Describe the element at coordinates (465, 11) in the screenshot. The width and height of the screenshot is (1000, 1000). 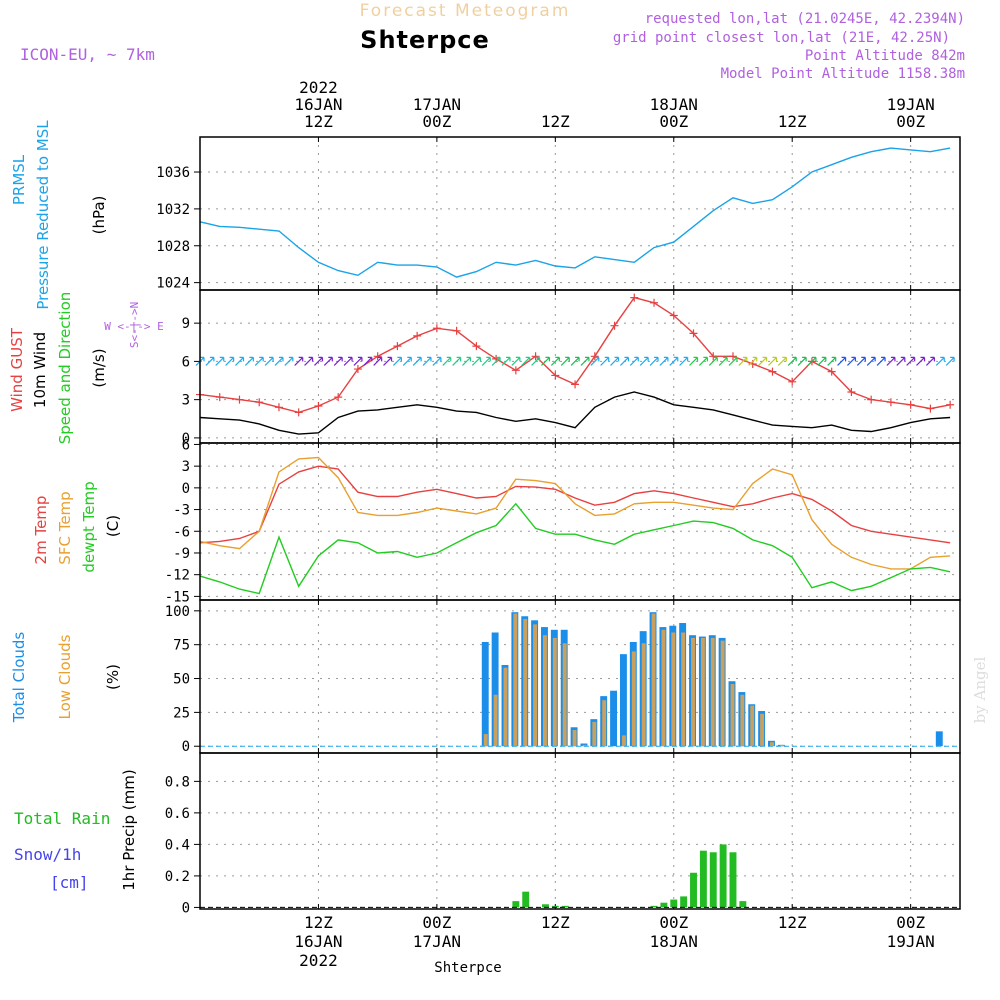
I see `chart-title: Forecast Meteogram` at that location.